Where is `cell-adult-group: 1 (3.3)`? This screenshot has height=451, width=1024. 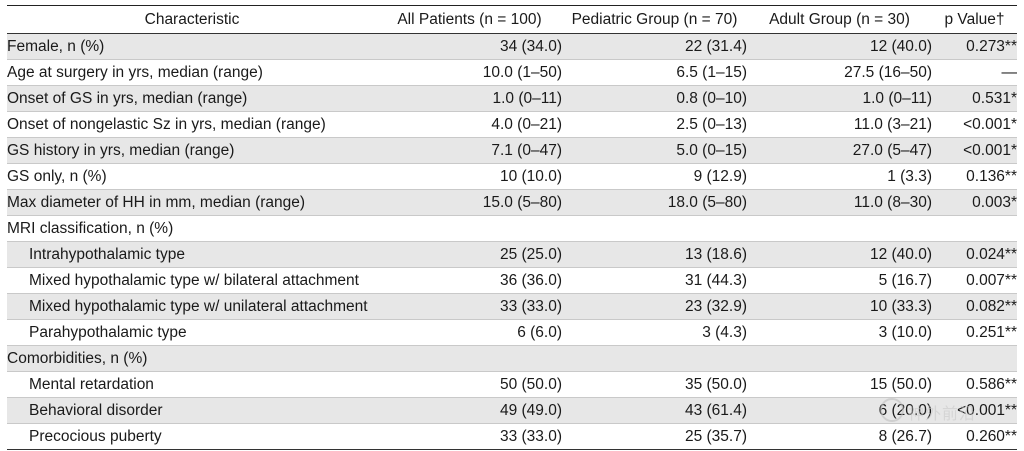
cell-adult-group: 1 (3.3) is located at coordinates (839, 176).